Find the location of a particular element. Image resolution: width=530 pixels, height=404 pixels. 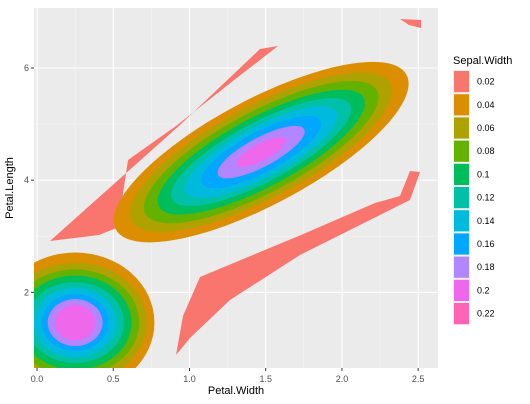

y-tick-label: 6 is located at coordinates (26, 68).